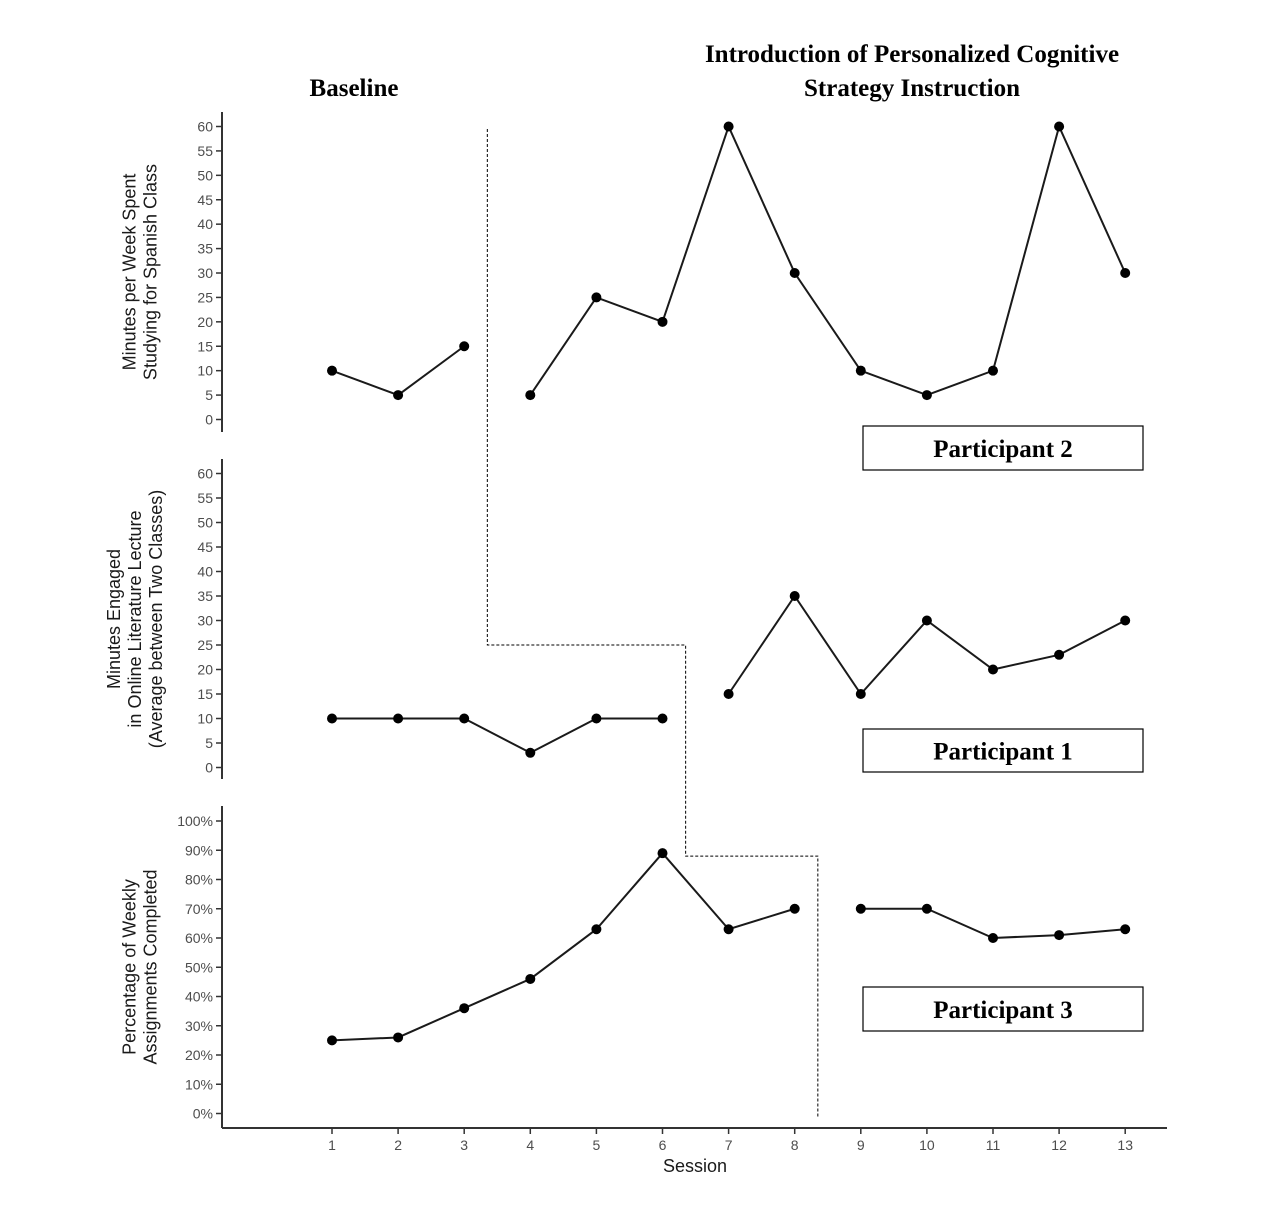  I want to click on baseline-phase-title: Baseline, so click(354, 88).